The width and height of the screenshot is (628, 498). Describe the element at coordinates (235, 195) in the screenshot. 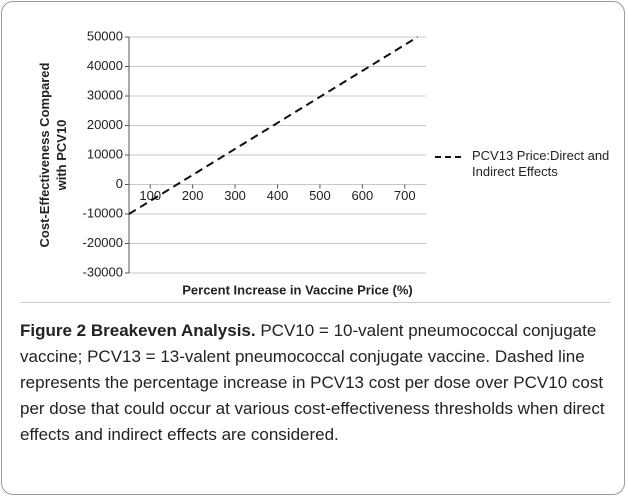

I see `x-tick-label: 300` at that location.